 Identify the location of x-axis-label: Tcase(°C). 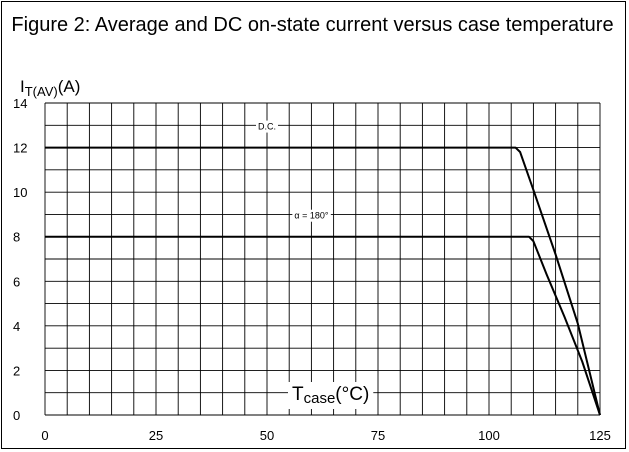
(330, 395).